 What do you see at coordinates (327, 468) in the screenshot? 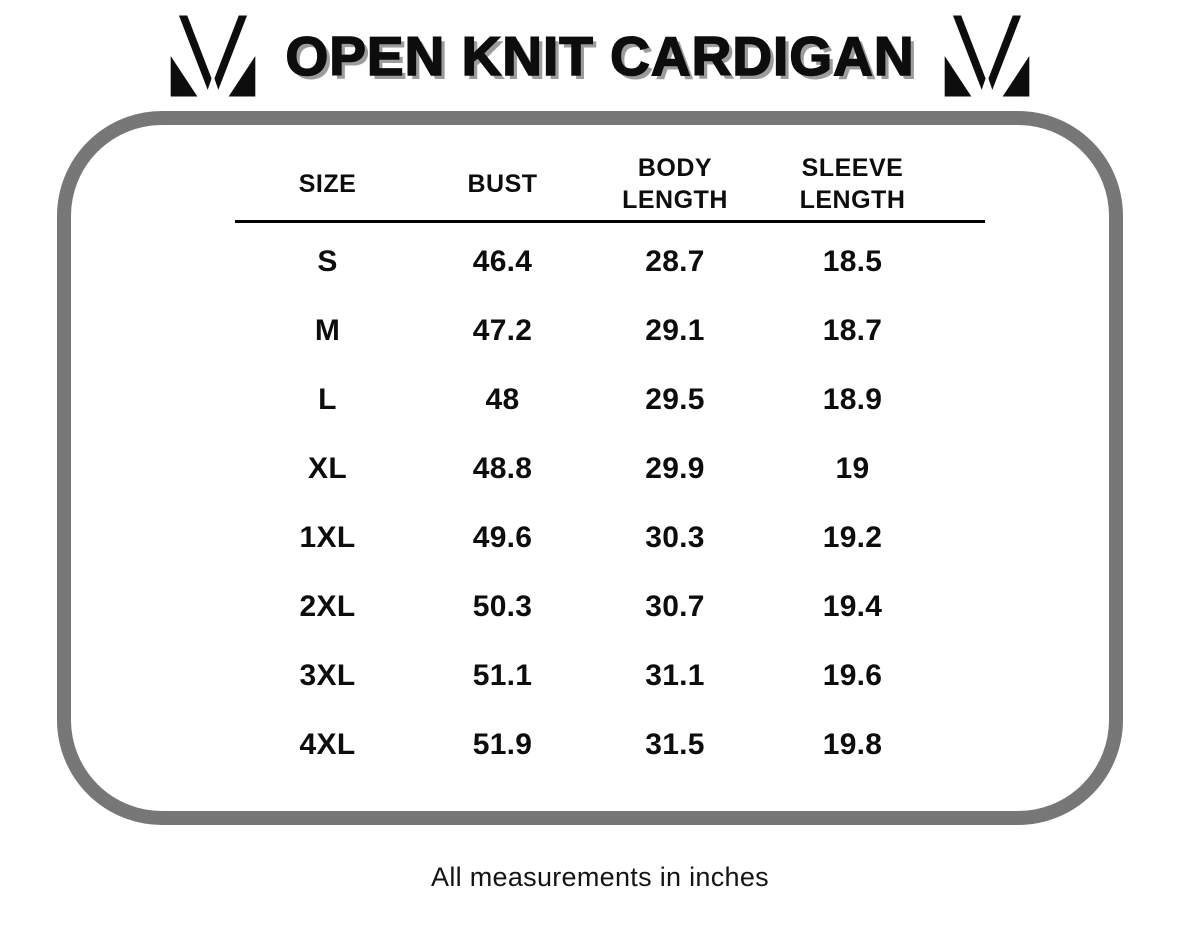
I see `cell-size: XL` at bounding box center [327, 468].